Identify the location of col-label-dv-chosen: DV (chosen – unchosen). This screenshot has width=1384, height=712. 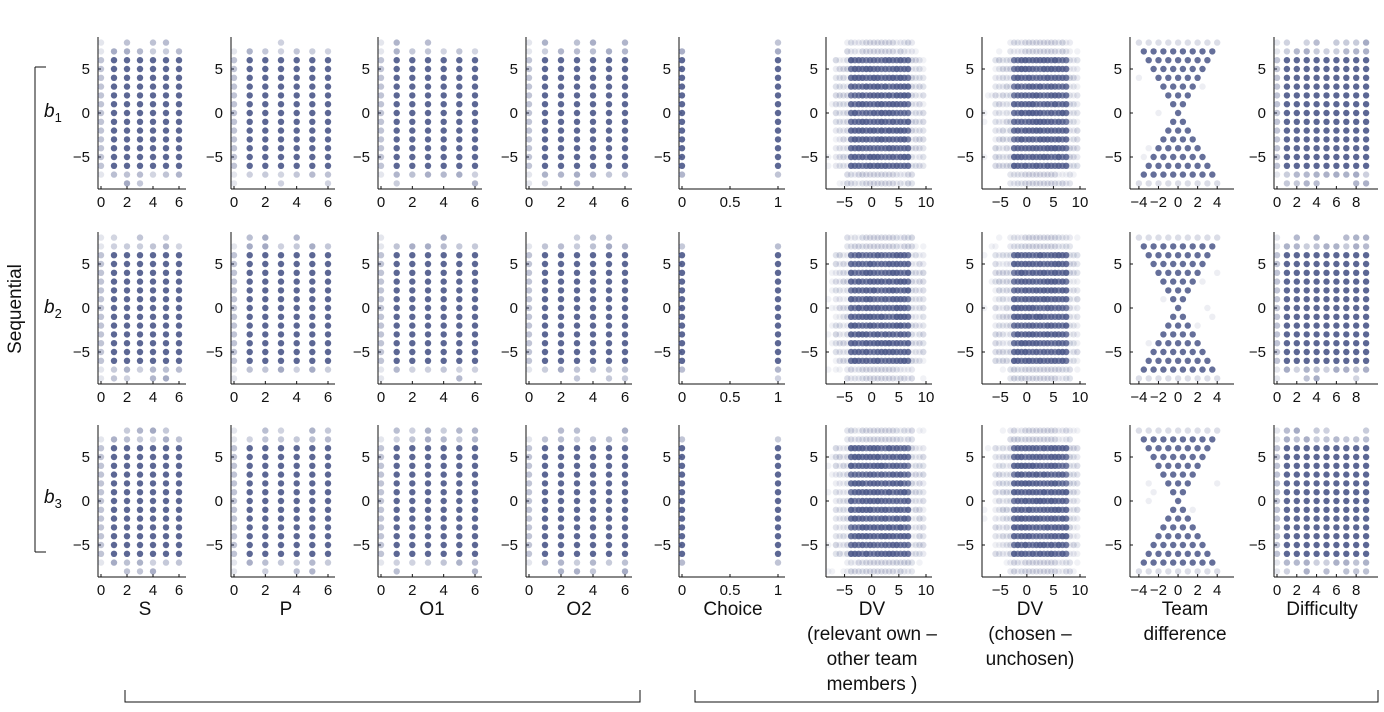
(1030, 634).